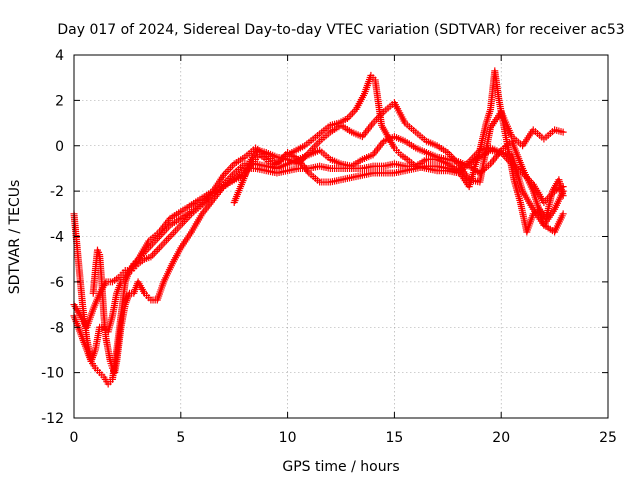  What do you see at coordinates (57, 283) in the screenshot?
I see `y-tick-label: -6` at bounding box center [57, 283].